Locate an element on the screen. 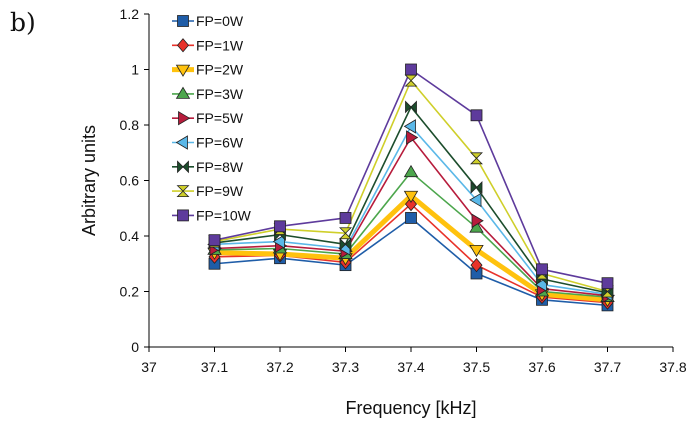 This screenshot has height=423, width=691. y-tick-label: 0.4 is located at coordinates (130, 236).